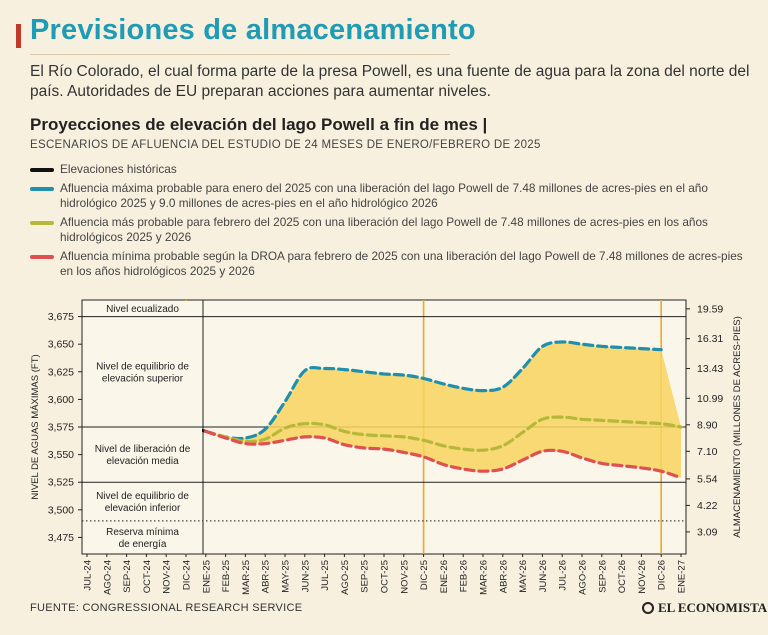 The image size is (768, 635). Describe the element at coordinates (226, 576) in the screenshot. I see `x-tick-label: FEB-25` at that location.